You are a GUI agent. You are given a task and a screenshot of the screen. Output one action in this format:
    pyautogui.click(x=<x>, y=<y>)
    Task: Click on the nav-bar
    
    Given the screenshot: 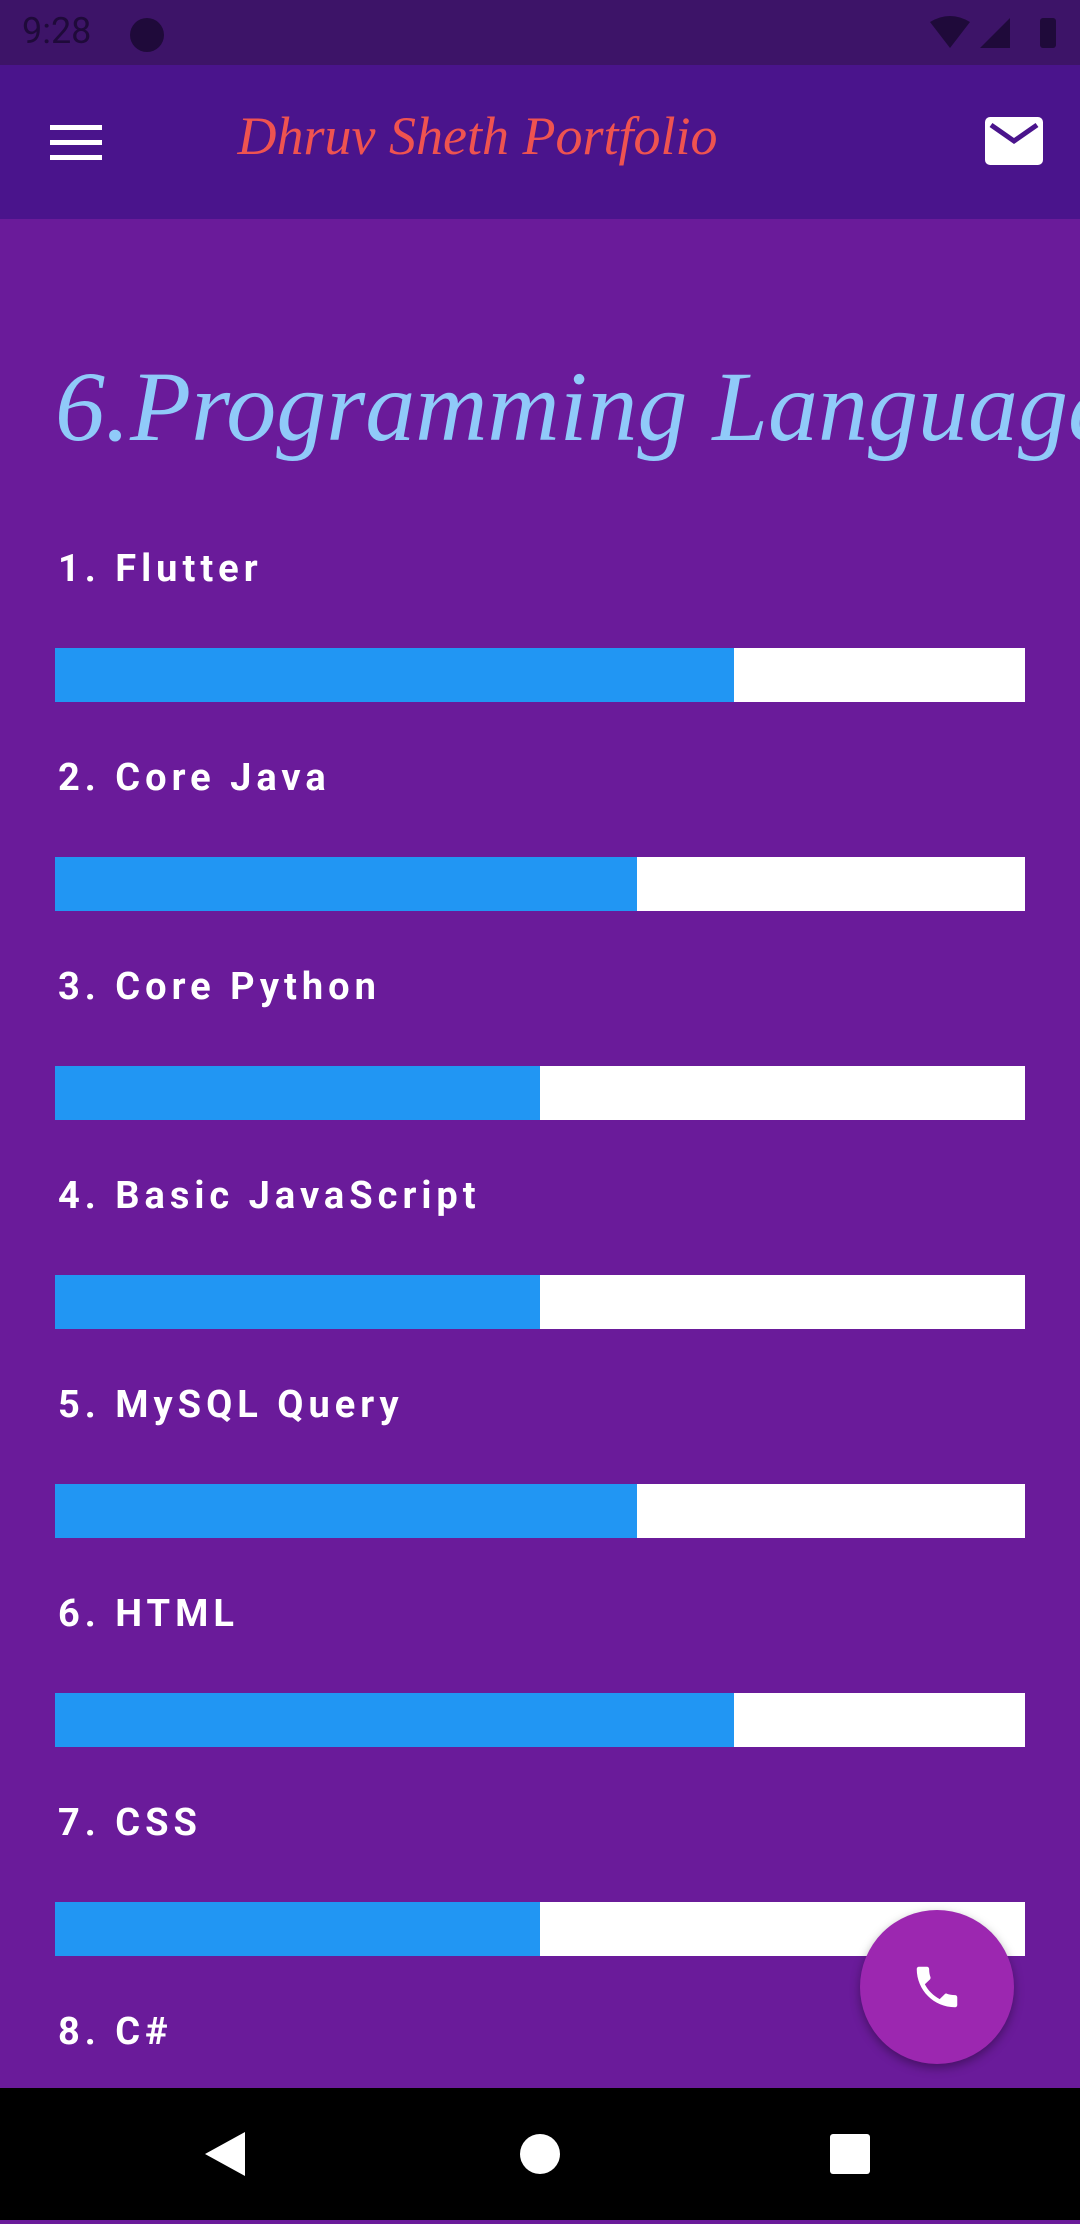 What is the action you would take?
    pyautogui.click(x=540, y=2154)
    